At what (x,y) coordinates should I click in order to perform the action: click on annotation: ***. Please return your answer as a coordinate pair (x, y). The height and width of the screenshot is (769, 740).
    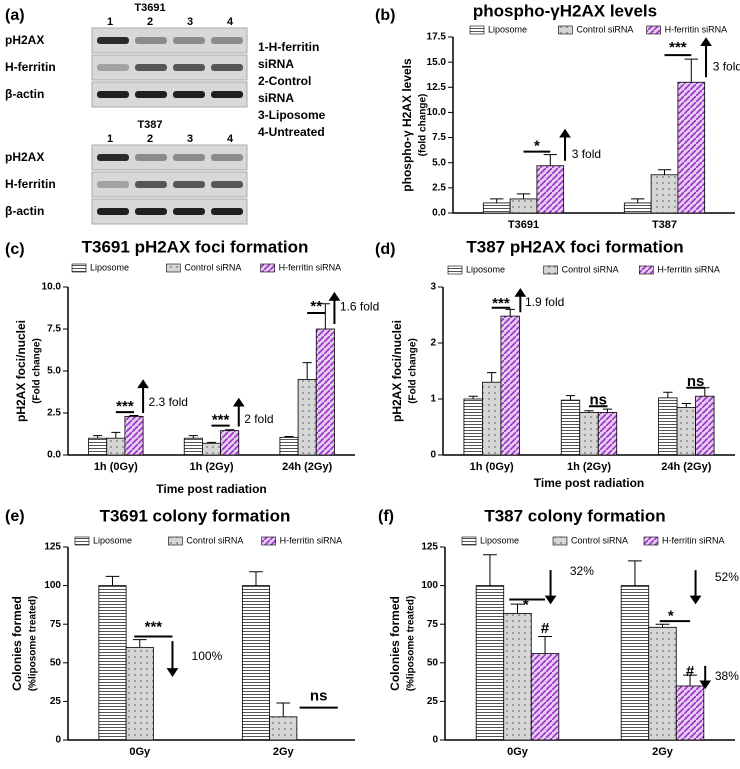
    Looking at the image, I should click on (154, 626).